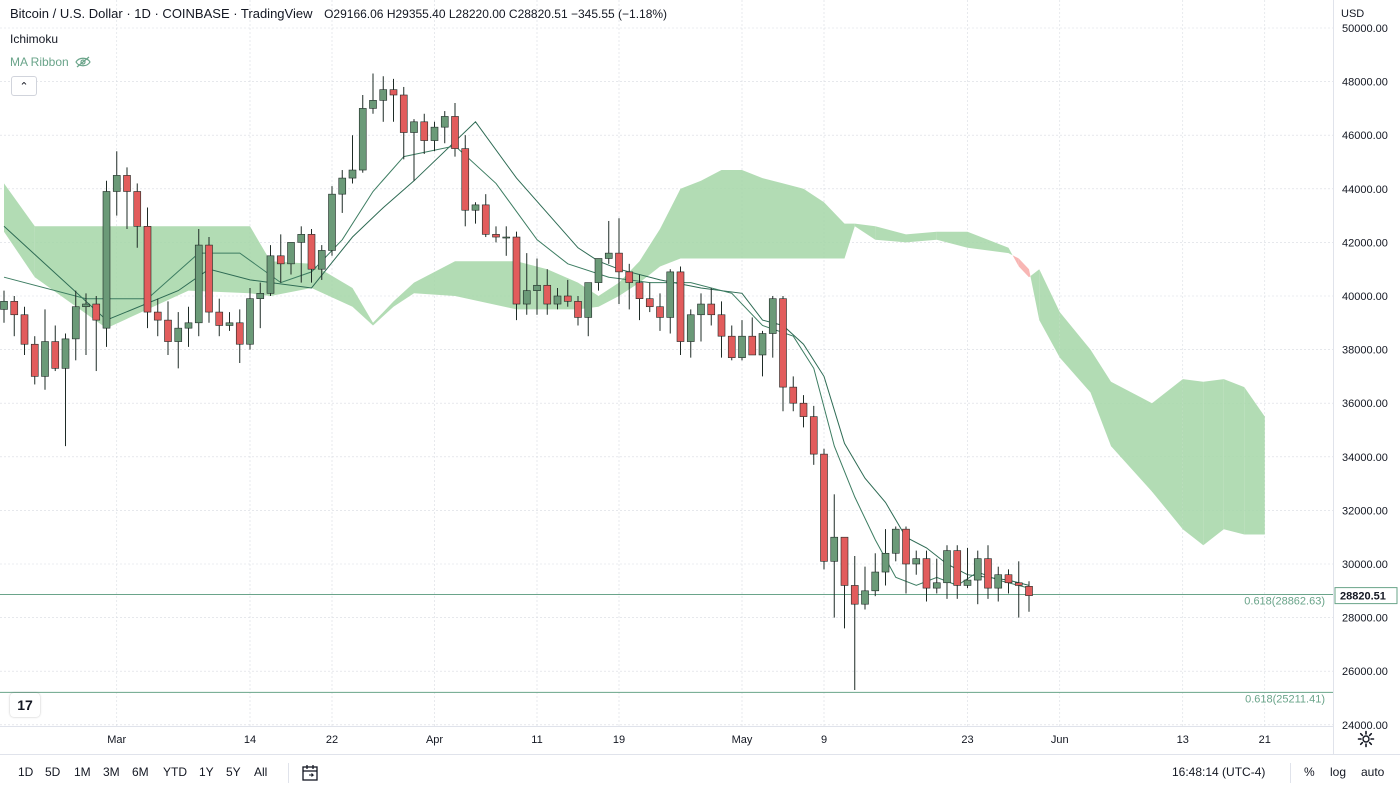  I want to click on percent-scale-button: %, so click(1309, 772).